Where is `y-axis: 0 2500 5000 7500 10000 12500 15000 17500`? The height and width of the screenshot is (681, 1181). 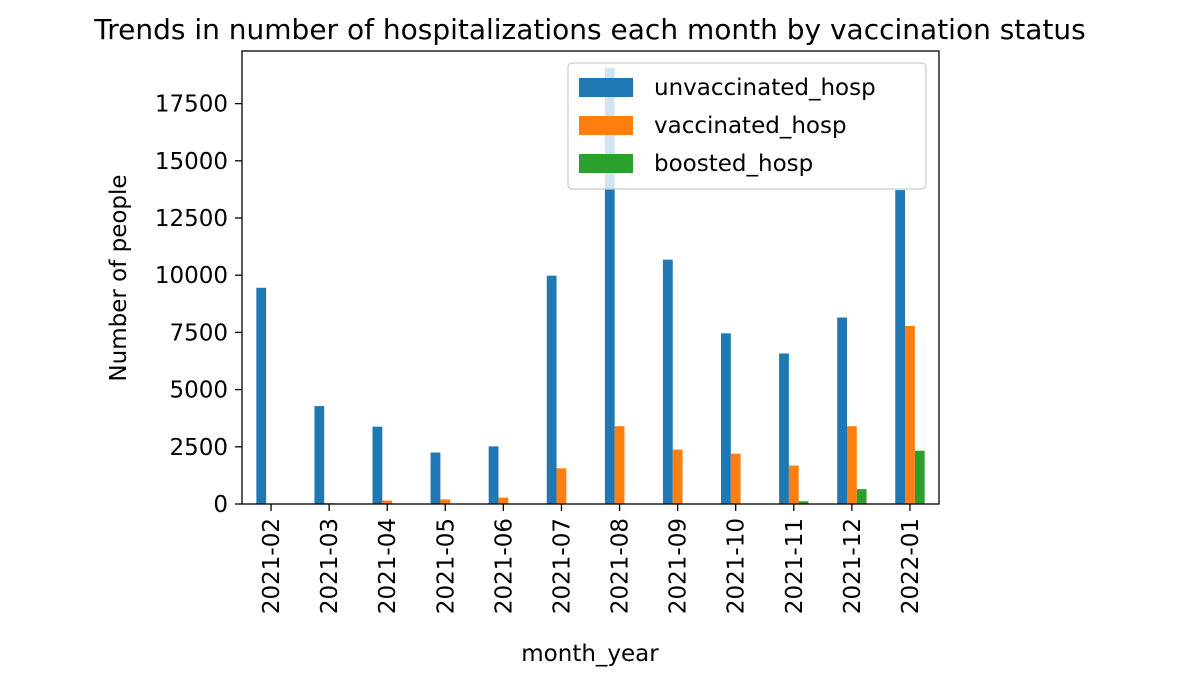
y-axis: 0 2500 5000 7500 10000 12500 15000 17500 is located at coordinates (198, 305).